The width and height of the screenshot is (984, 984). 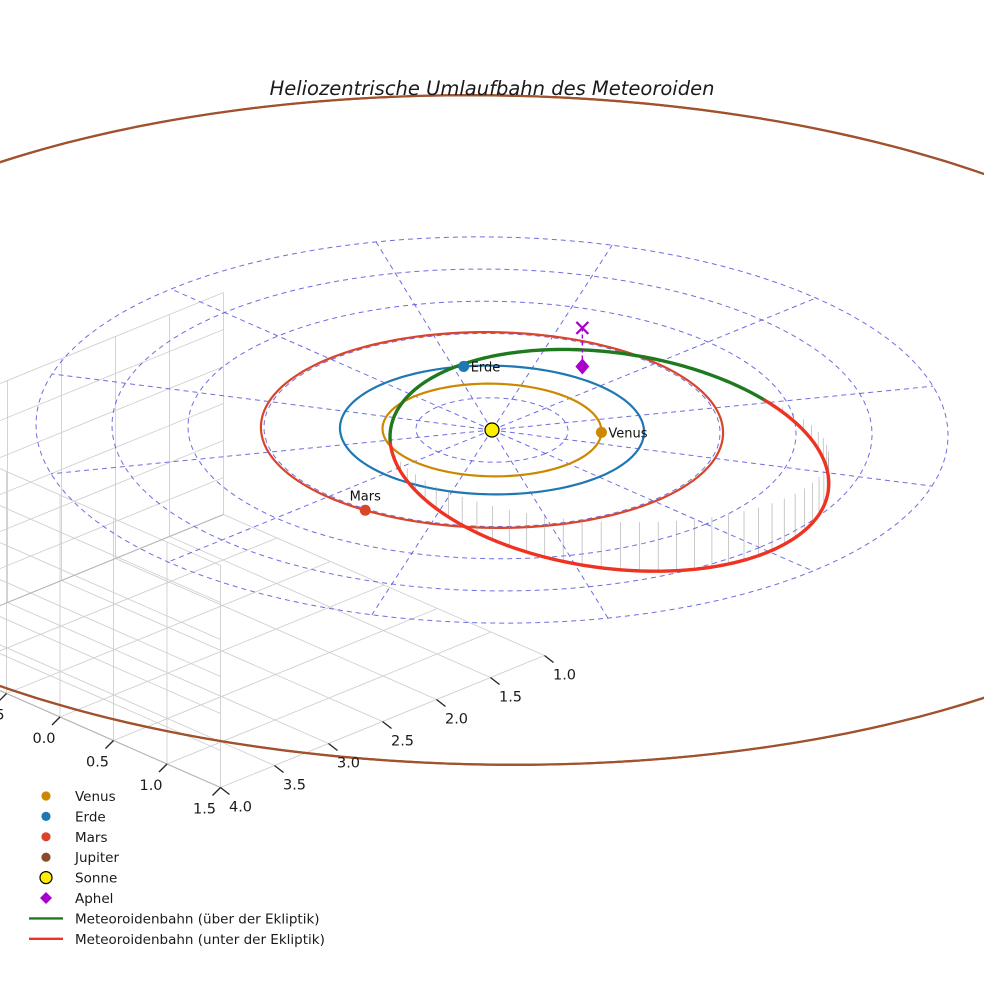 What do you see at coordinates (240, 808) in the screenshot?
I see `ytick-6: 4.0` at bounding box center [240, 808].